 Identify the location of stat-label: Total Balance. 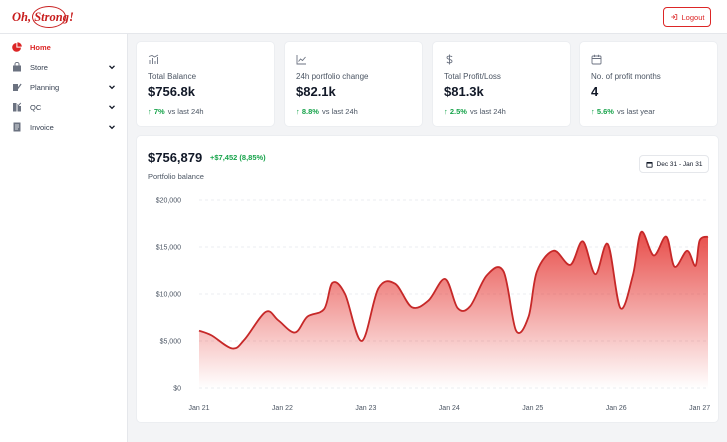
(172, 76).